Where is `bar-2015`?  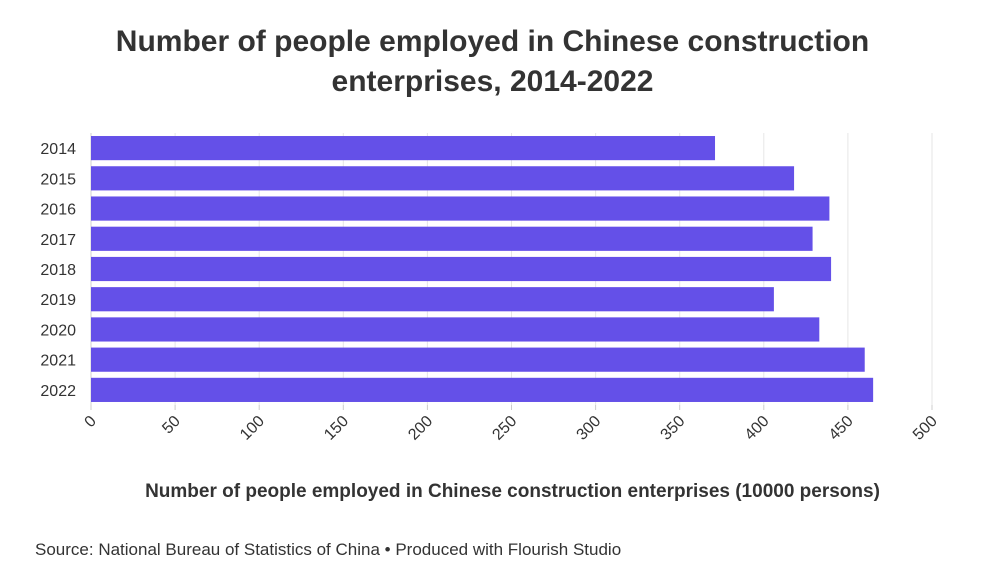 bar-2015 is located at coordinates (443, 178).